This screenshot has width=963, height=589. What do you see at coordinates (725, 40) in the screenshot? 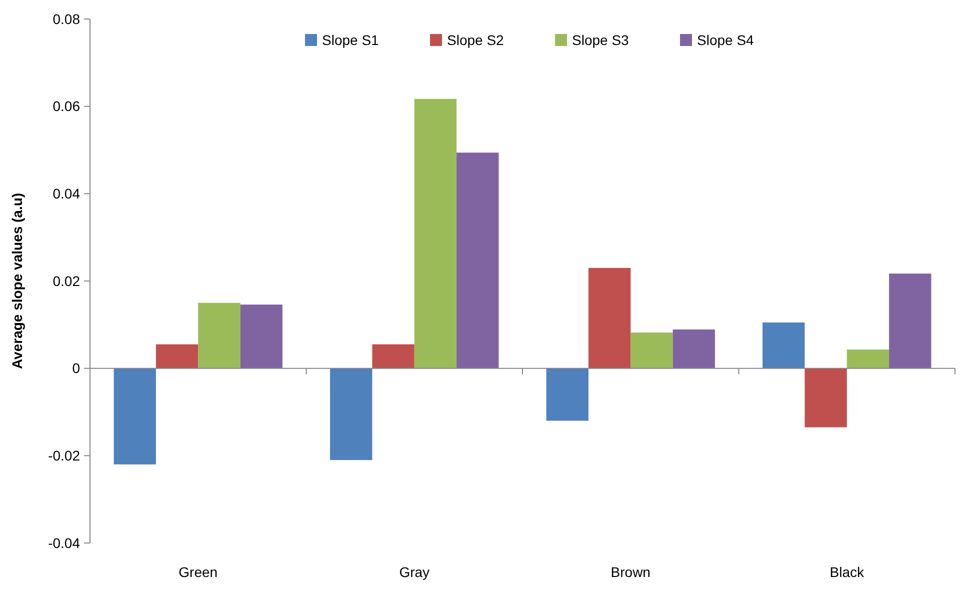
I see `legend-label: Slope S4` at bounding box center [725, 40].